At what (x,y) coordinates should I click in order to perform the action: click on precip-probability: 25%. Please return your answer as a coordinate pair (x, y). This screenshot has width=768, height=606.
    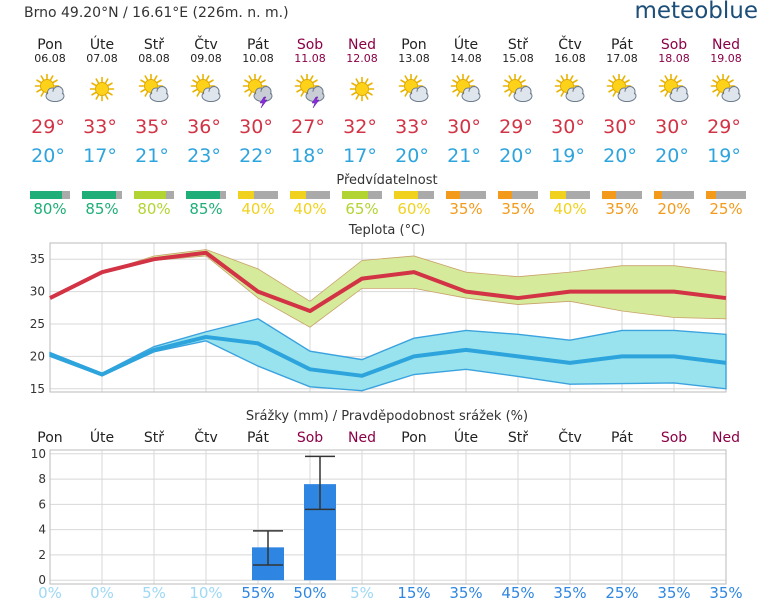
    Looking at the image, I should click on (621, 593).